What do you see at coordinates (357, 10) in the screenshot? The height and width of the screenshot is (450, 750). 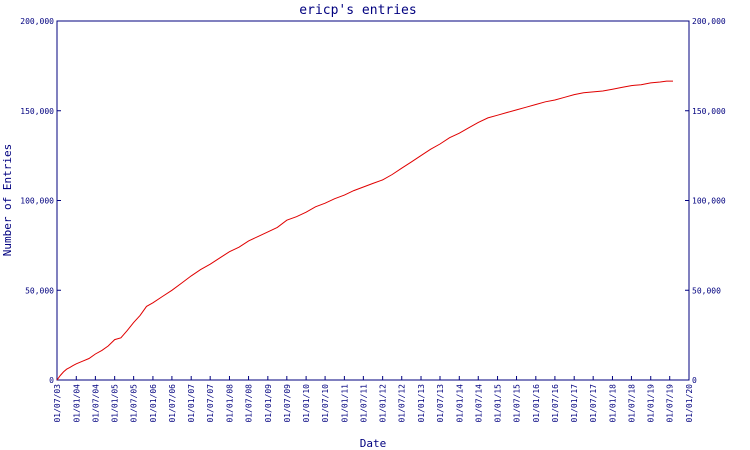 I see `chart-title: ericp's entries` at bounding box center [357, 10].